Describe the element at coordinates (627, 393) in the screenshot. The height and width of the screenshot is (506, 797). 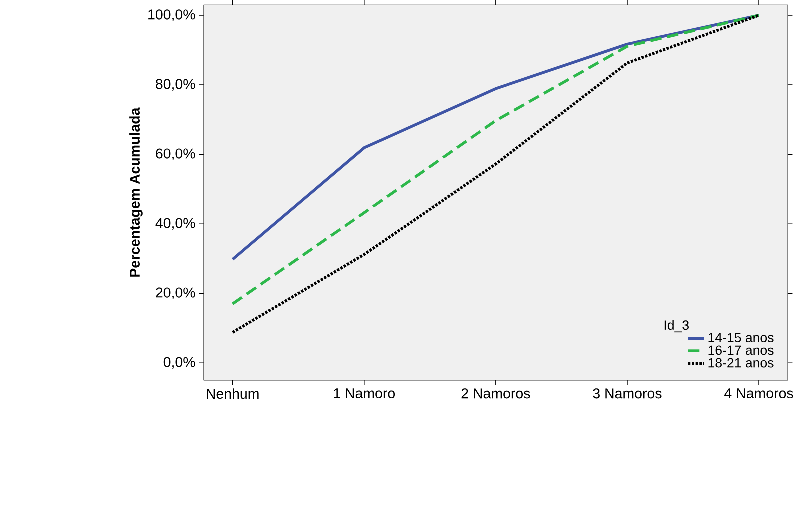
I see `x-tick-label: 3 Namoros` at that location.